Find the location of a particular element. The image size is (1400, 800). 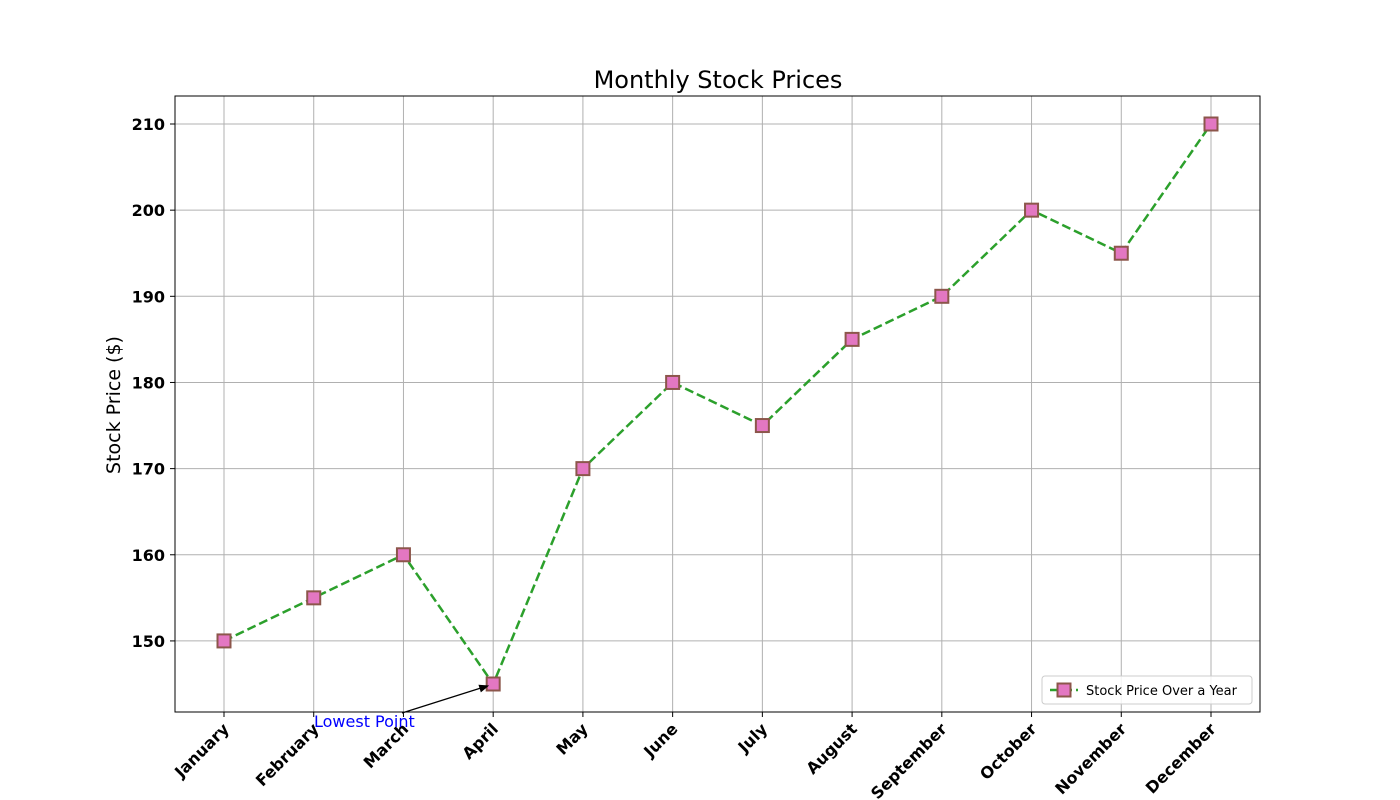

y-axis-label: Stock Price ($) is located at coordinates (114, 405).